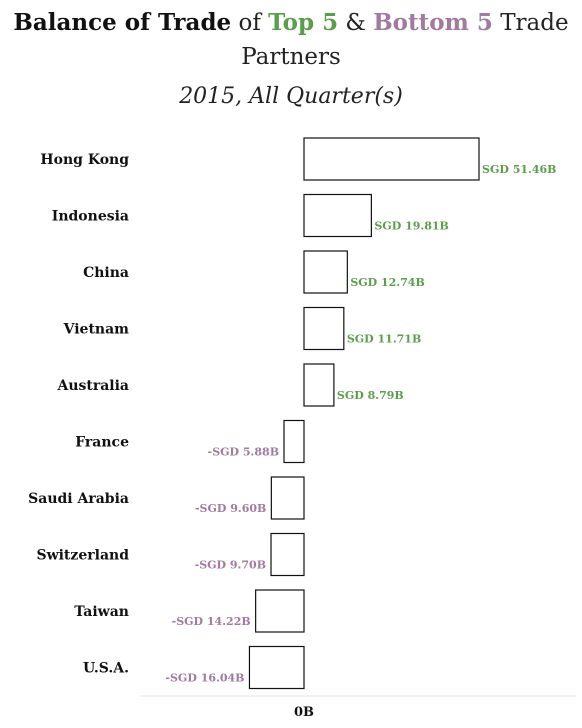 This screenshot has width=582, height=728. I want to click on category-label-switzerland: Switzerland, so click(82, 556).